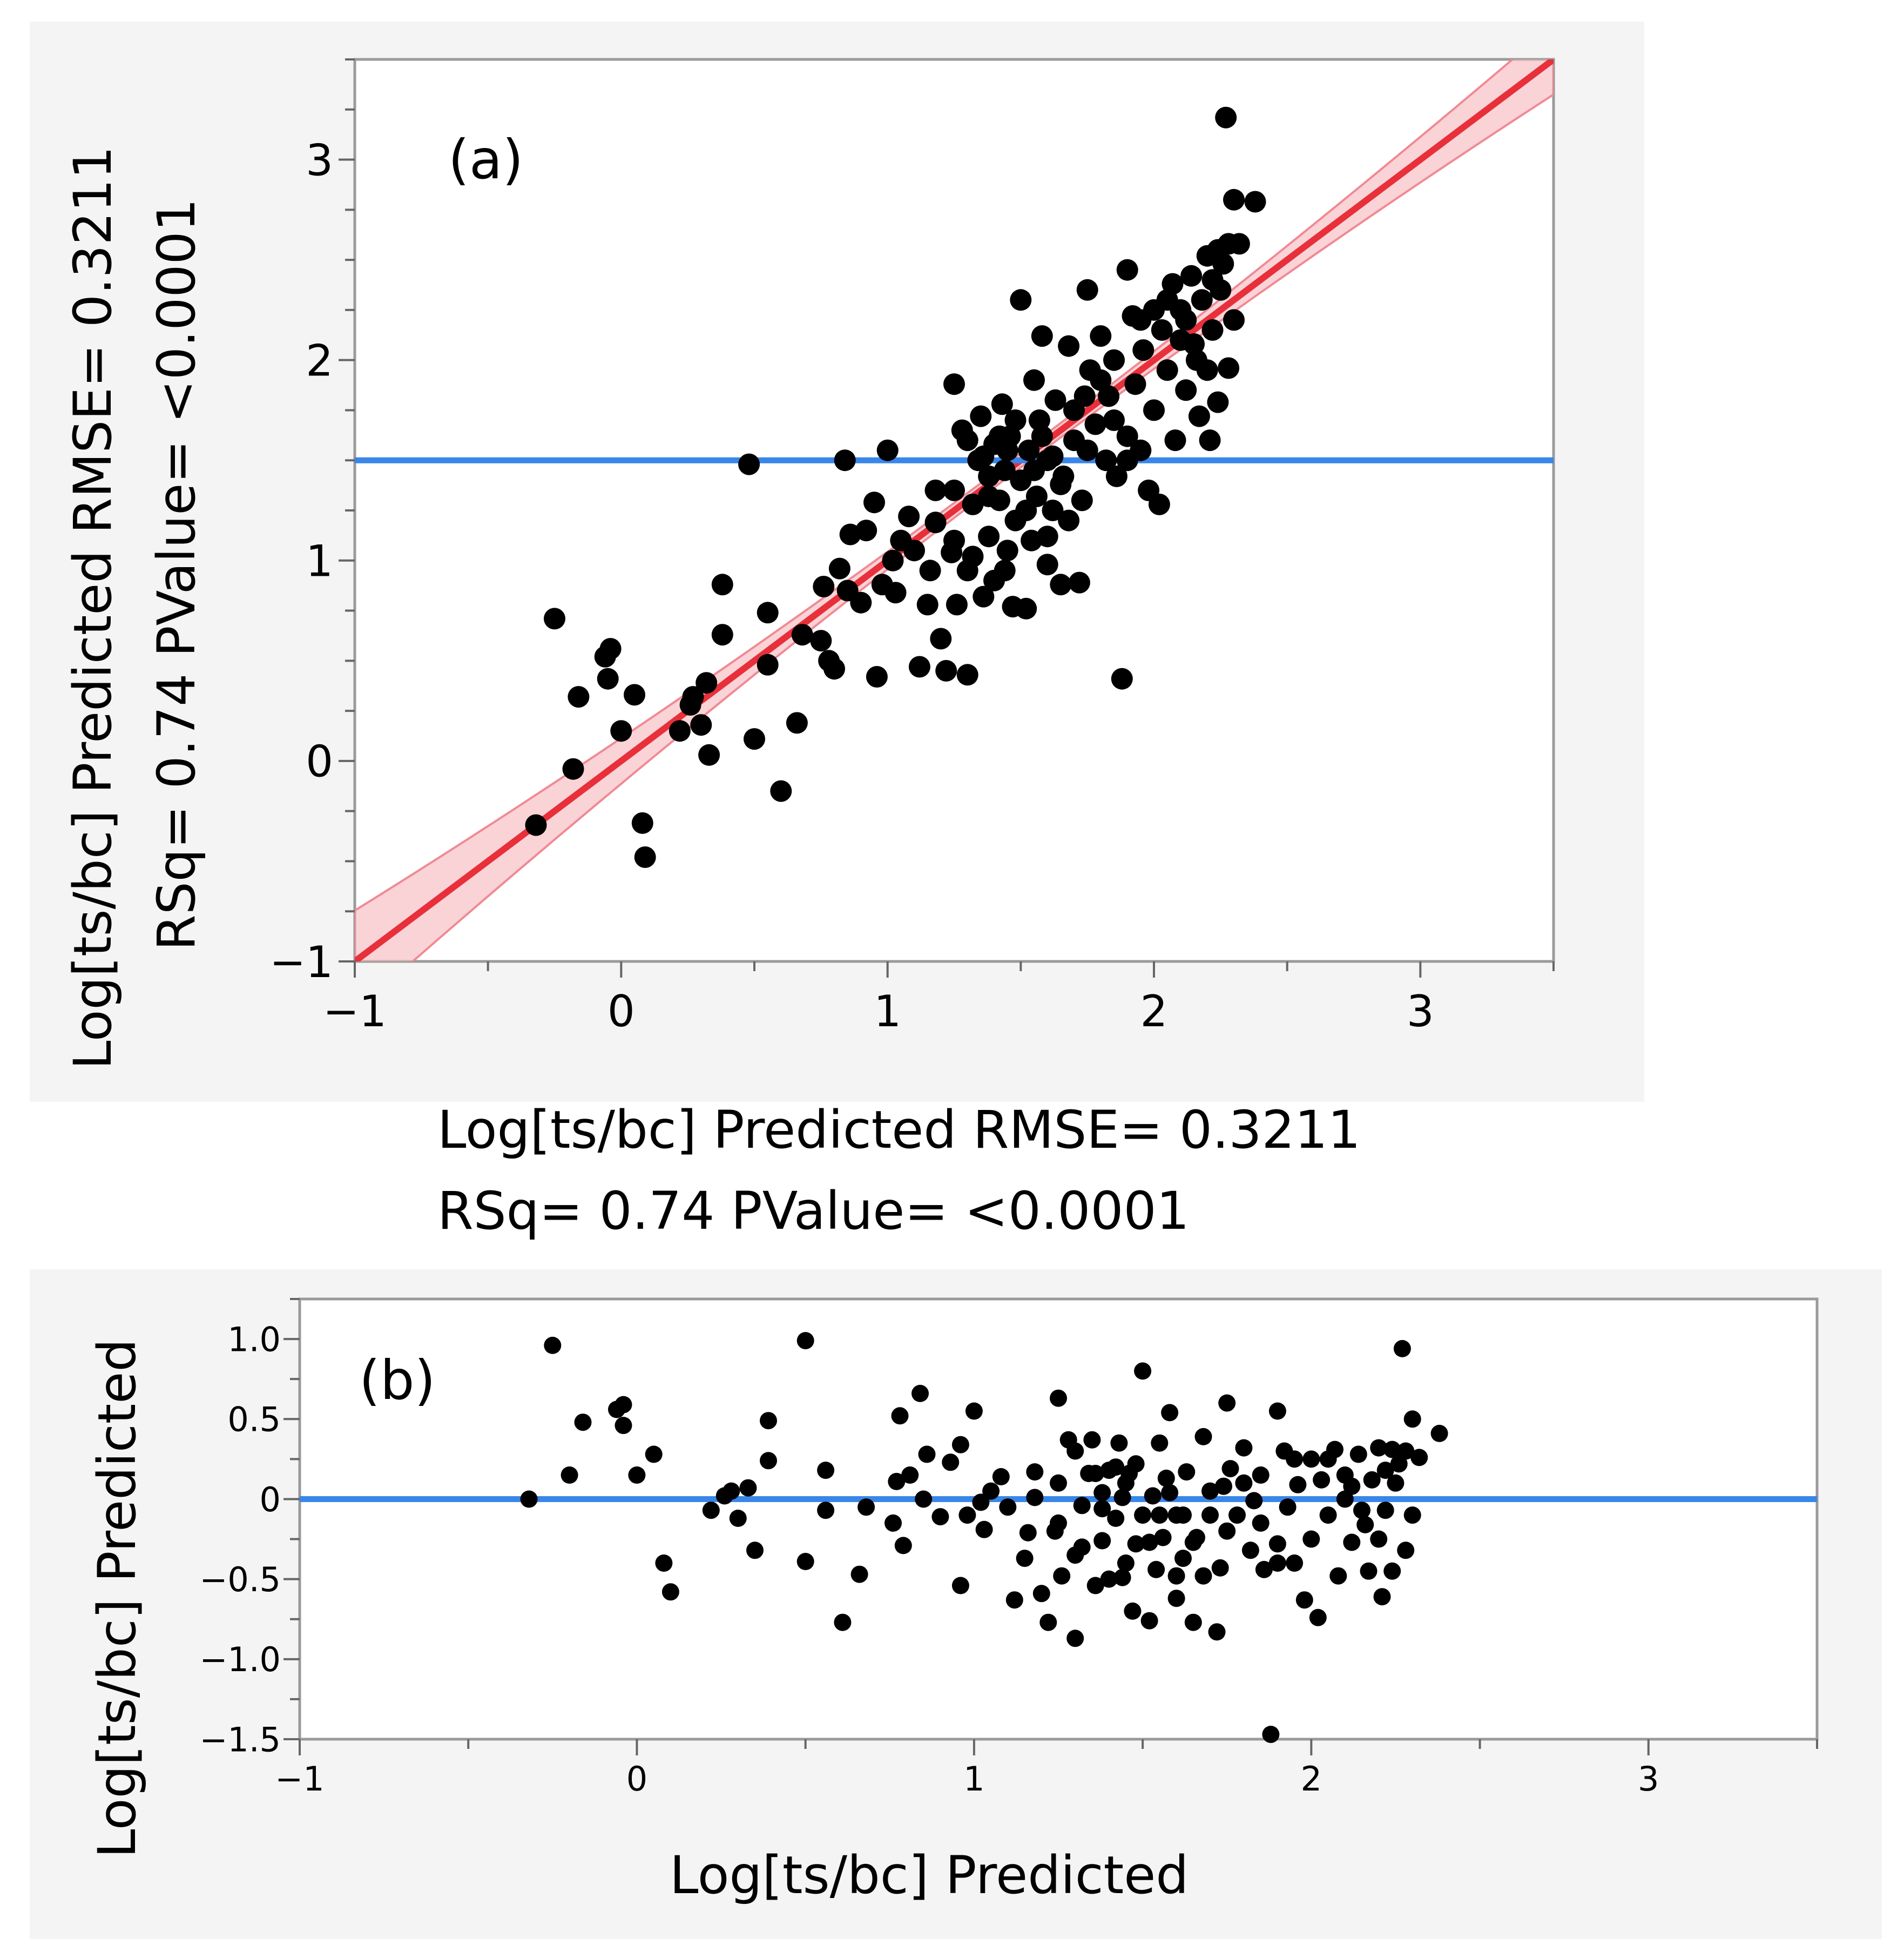 The height and width of the screenshot is (1952, 1904). I want to click on y-tick-label: 0.5, so click(254, 1419).